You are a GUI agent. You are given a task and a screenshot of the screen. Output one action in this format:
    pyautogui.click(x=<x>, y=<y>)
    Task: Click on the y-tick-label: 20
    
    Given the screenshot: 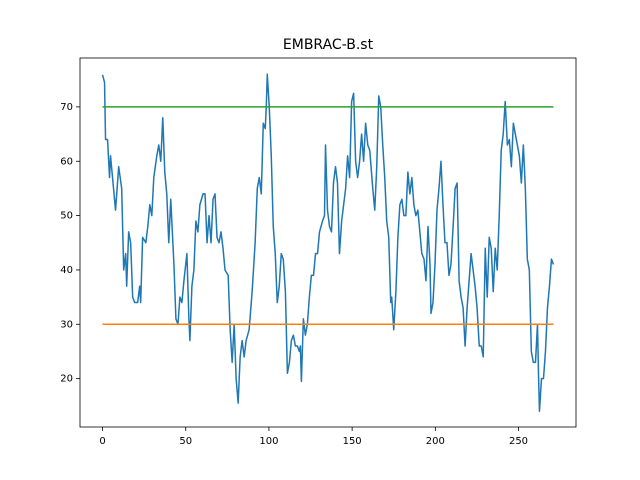 What is the action you would take?
    pyautogui.click(x=66, y=379)
    